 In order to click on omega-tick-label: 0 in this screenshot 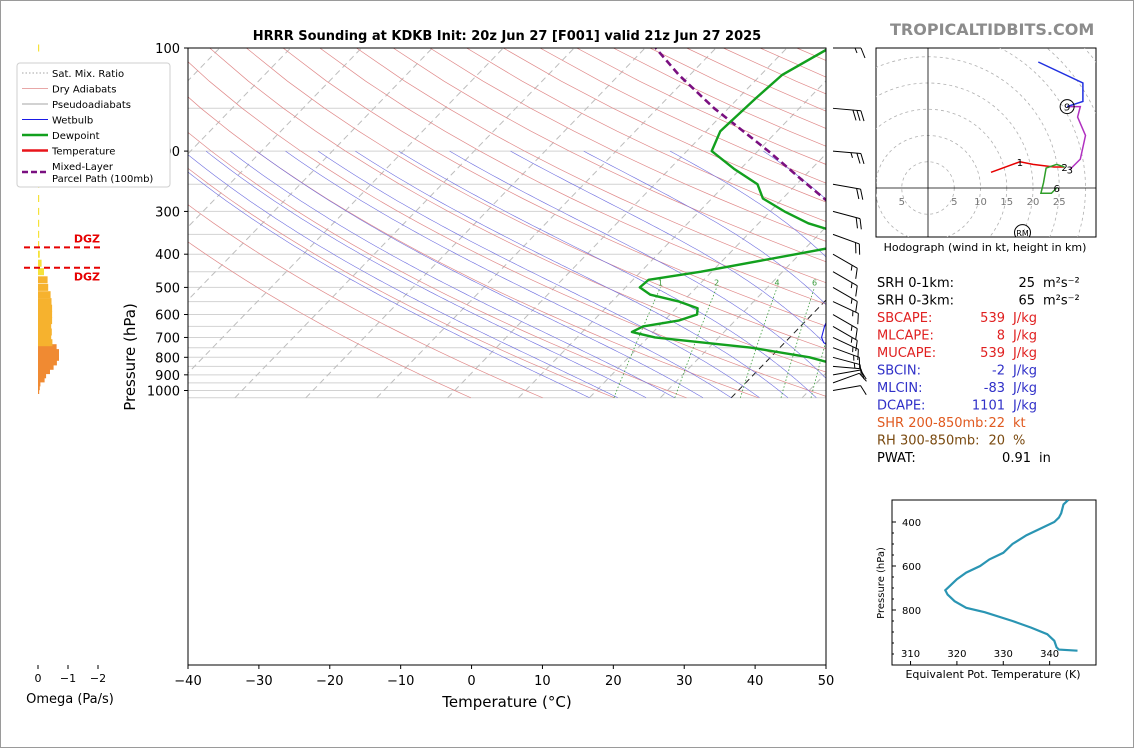, I will do `click(38, 678)`.